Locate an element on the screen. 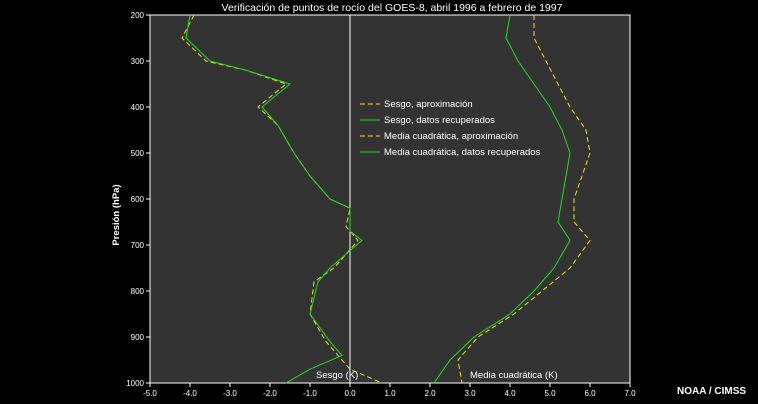 This screenshot has height=404, width=758. y-tick-label: 200 is located at coordinates (138, 15).